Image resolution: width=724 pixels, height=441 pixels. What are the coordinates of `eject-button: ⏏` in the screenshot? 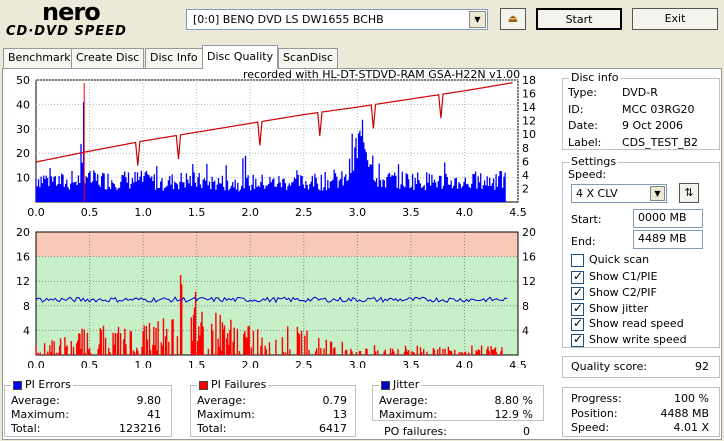 It's located at (513, 19).